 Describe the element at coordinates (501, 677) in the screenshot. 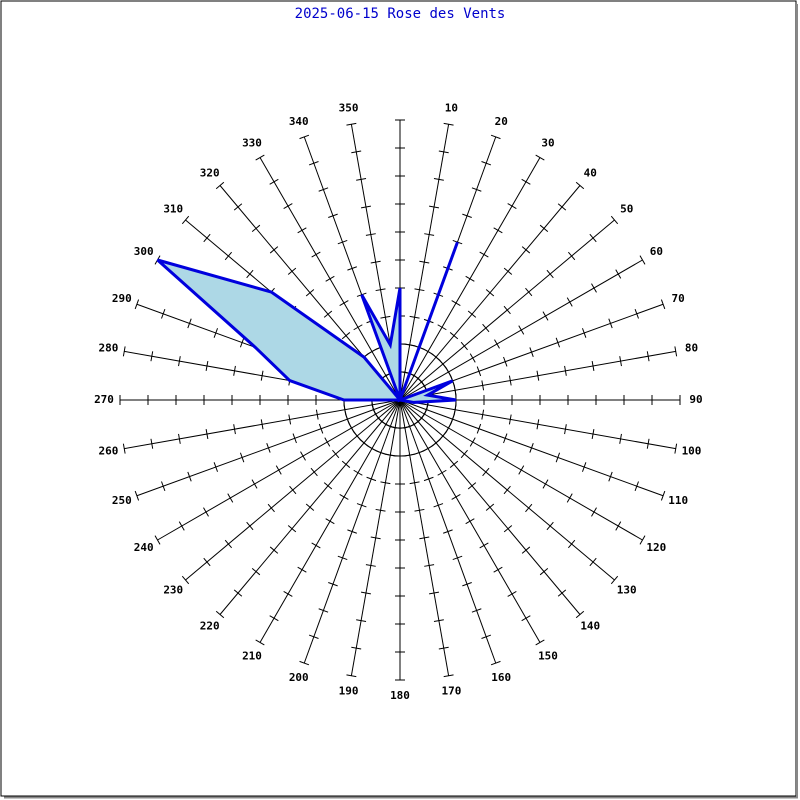

I see `direction-label: 160` at that location.